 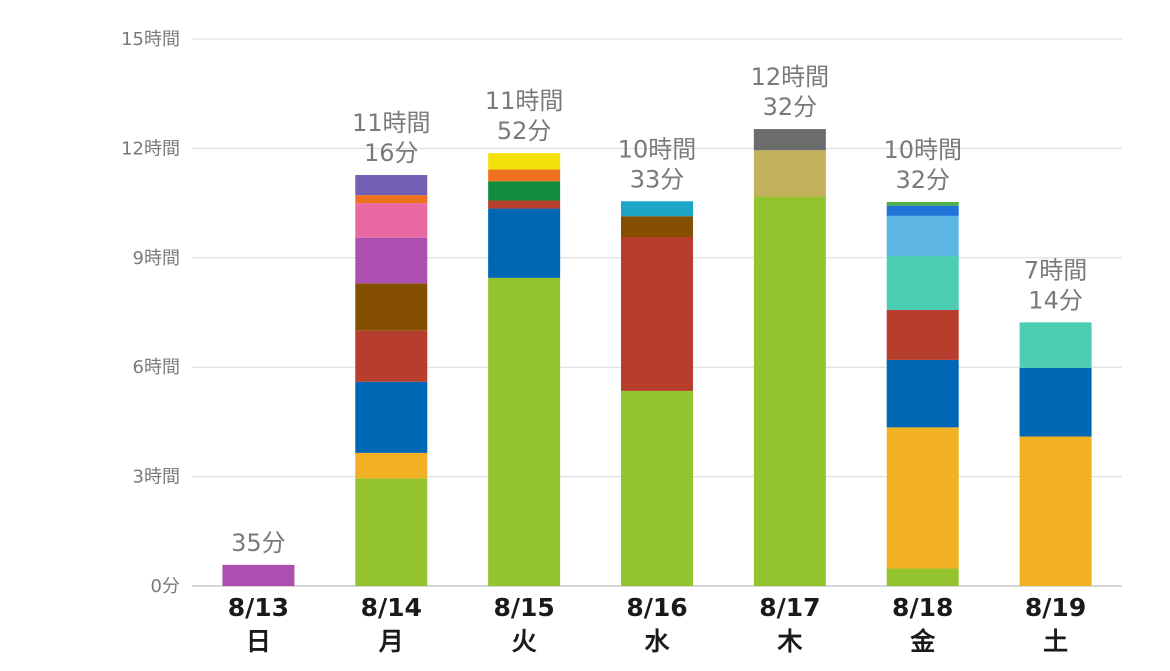 I want to click on bar-total-label: 7時間, so click(x=1055, y=270).